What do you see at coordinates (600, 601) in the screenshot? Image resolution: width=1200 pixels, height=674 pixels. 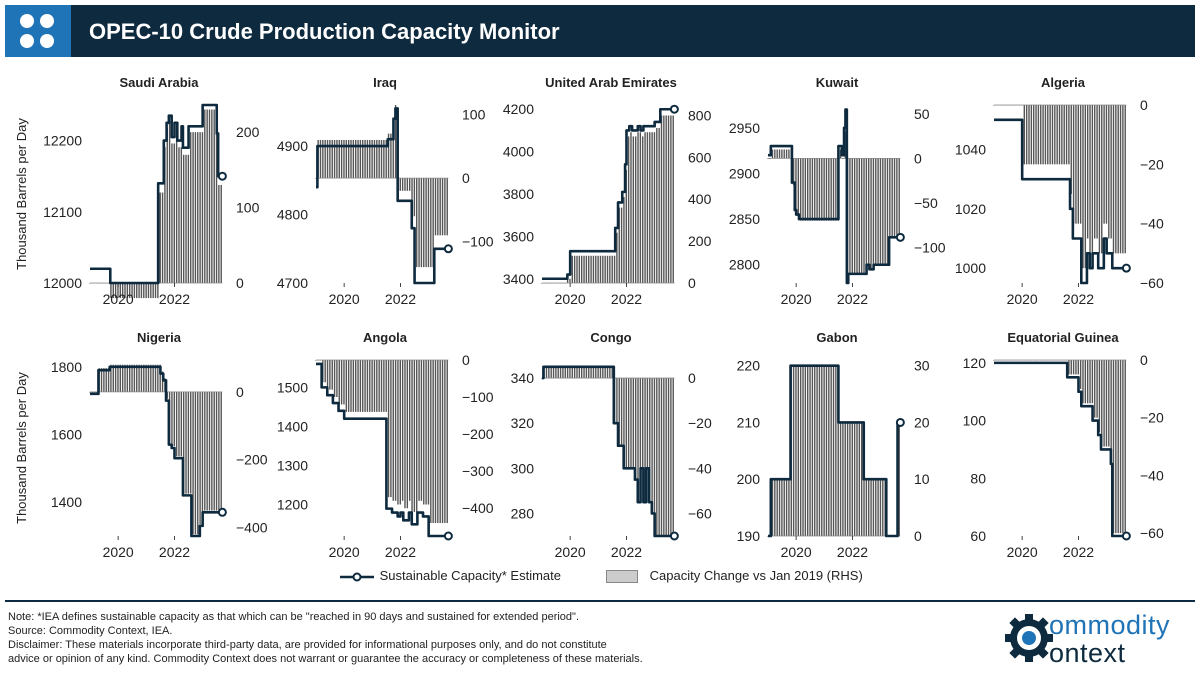 I see `footer-divider` at bounding box center [600, 601].